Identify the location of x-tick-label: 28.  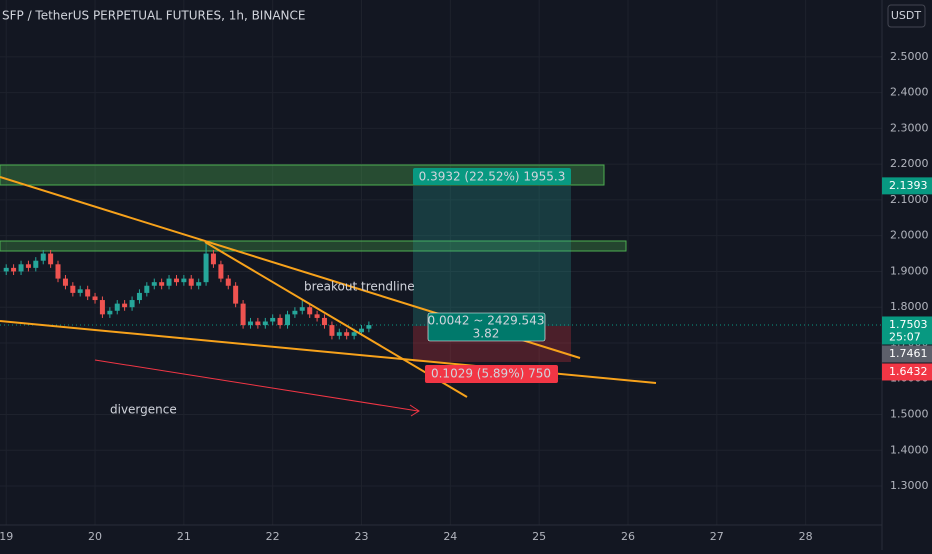
(806, 536).